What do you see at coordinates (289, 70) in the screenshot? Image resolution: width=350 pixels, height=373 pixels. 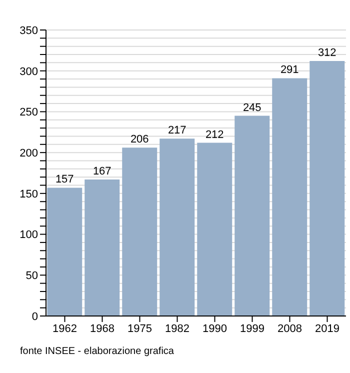 I see `data-label: 291` at bounding box center [289, 70].